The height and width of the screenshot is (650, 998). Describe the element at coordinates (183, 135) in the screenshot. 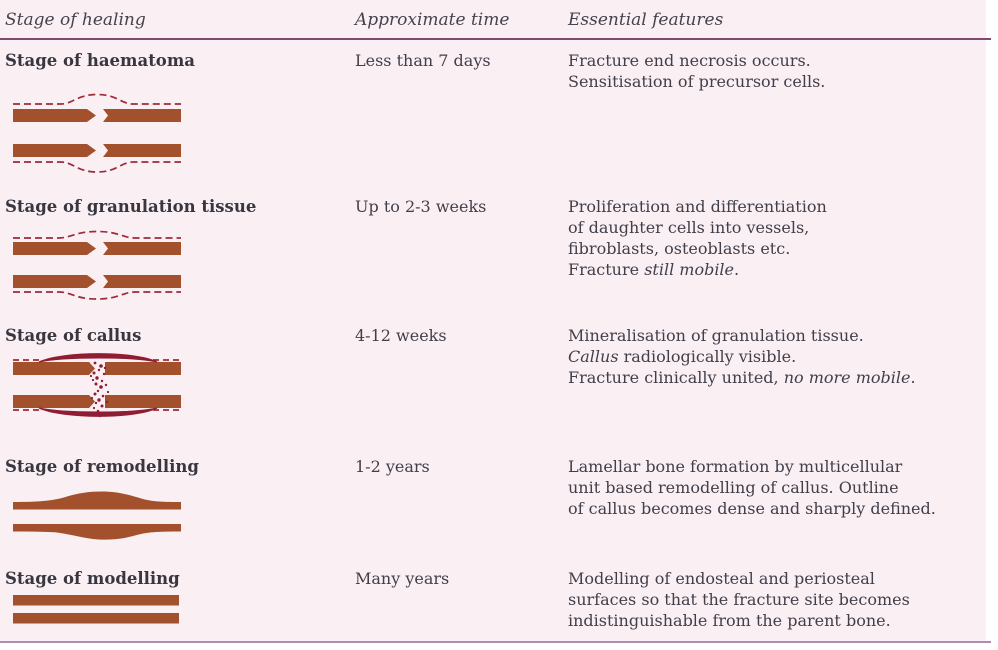

I see `bone-diagram-haematoma` at that location.